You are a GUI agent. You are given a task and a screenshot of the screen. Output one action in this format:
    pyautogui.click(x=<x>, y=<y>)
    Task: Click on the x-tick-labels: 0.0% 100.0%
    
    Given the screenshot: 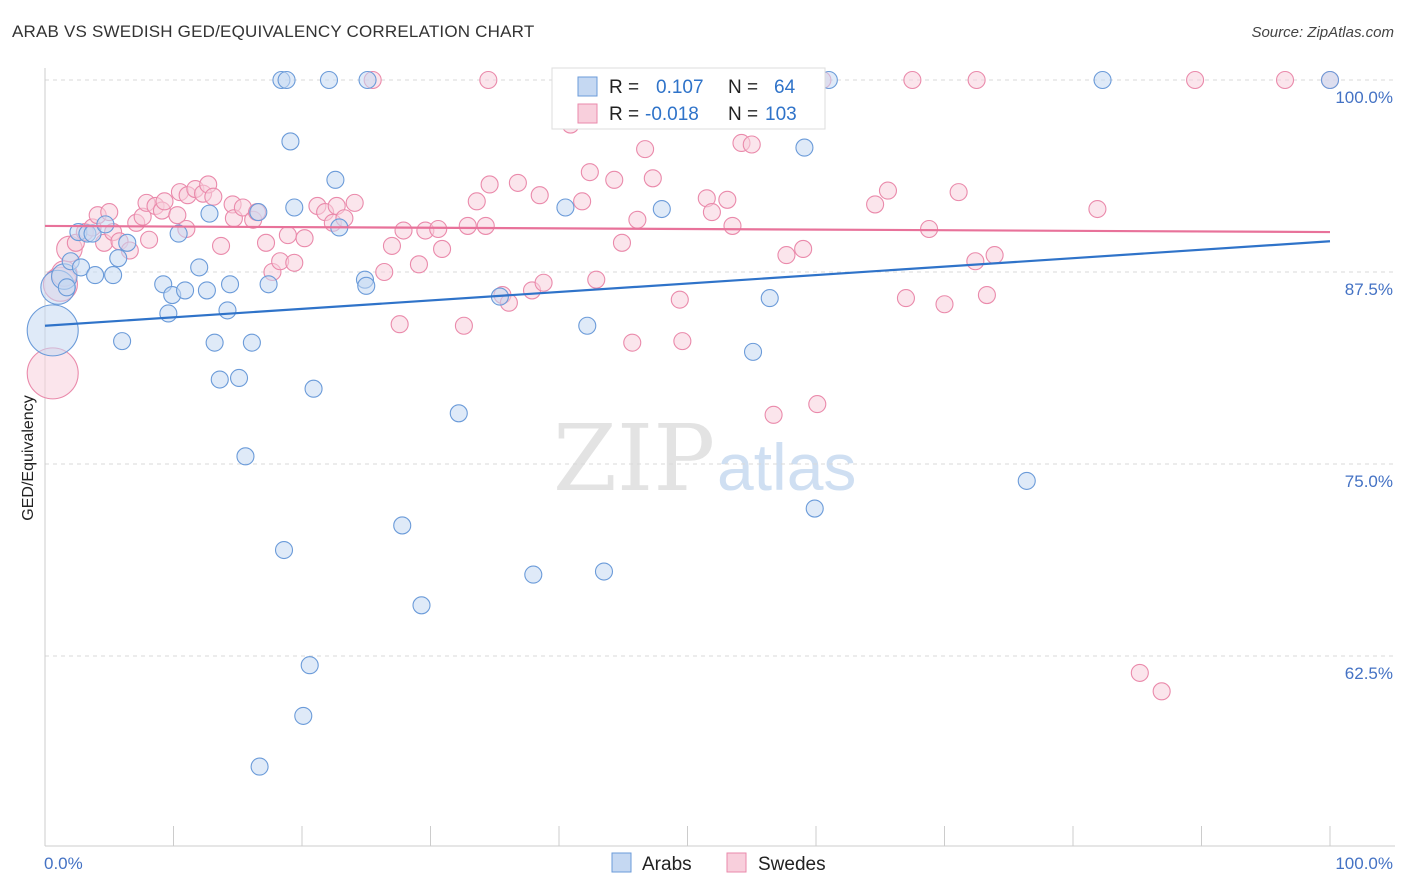 What is the action you would take?
    pyautogui.click(x=718, y=863)
    